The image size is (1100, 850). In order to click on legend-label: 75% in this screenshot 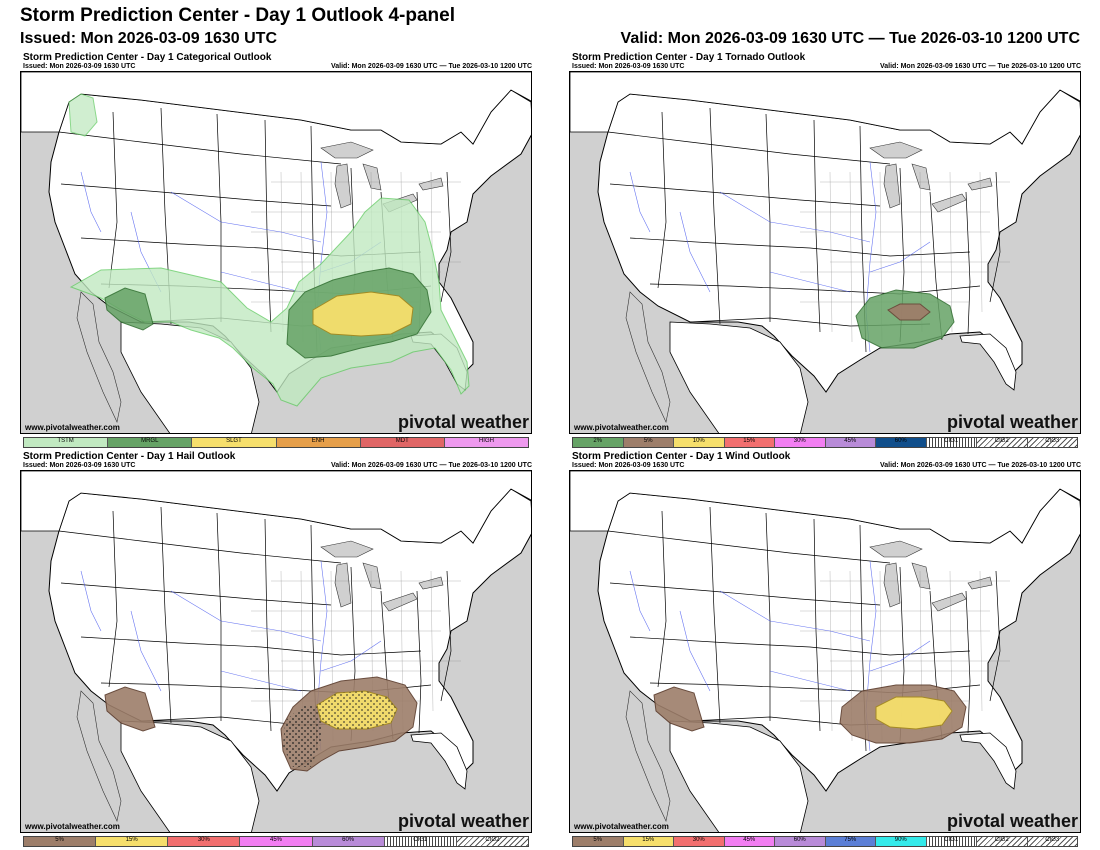, I will do `click(850, 840)`.